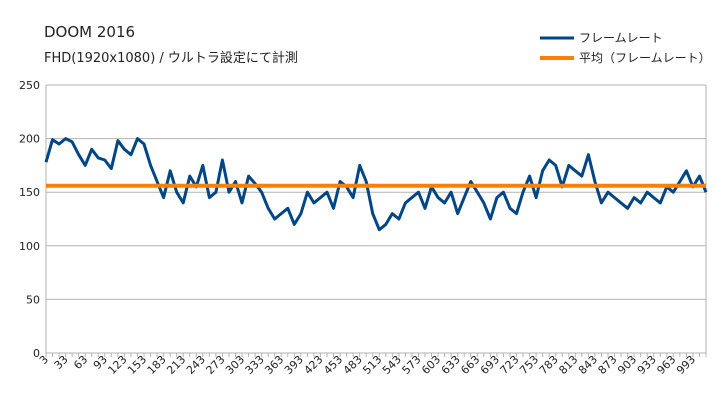 This screenshot has height=401, width=718. Describe the element at coordinates (157, 365) in the screenshot. I see `x-tick-label: 183` at that location.